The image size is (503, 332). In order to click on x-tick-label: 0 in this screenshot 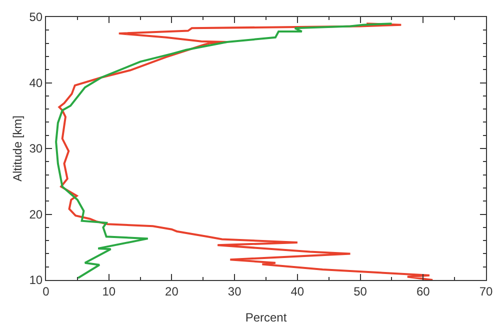, I will do `click(46, 291)`.